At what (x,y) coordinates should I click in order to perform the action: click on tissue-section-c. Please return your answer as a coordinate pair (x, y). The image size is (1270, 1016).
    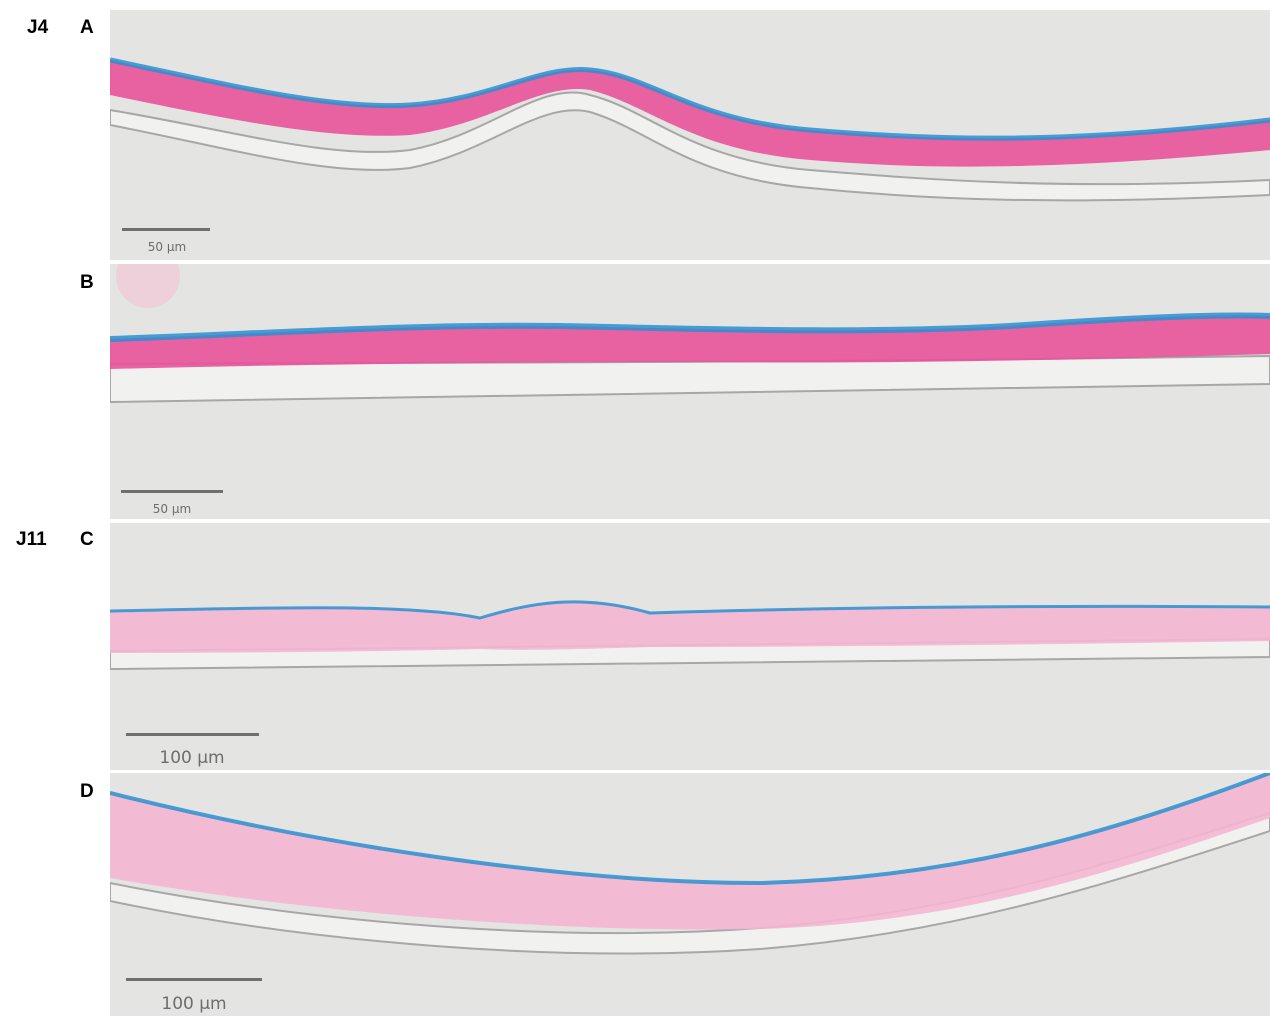
    Looking at the image, I should click on (690, 635).